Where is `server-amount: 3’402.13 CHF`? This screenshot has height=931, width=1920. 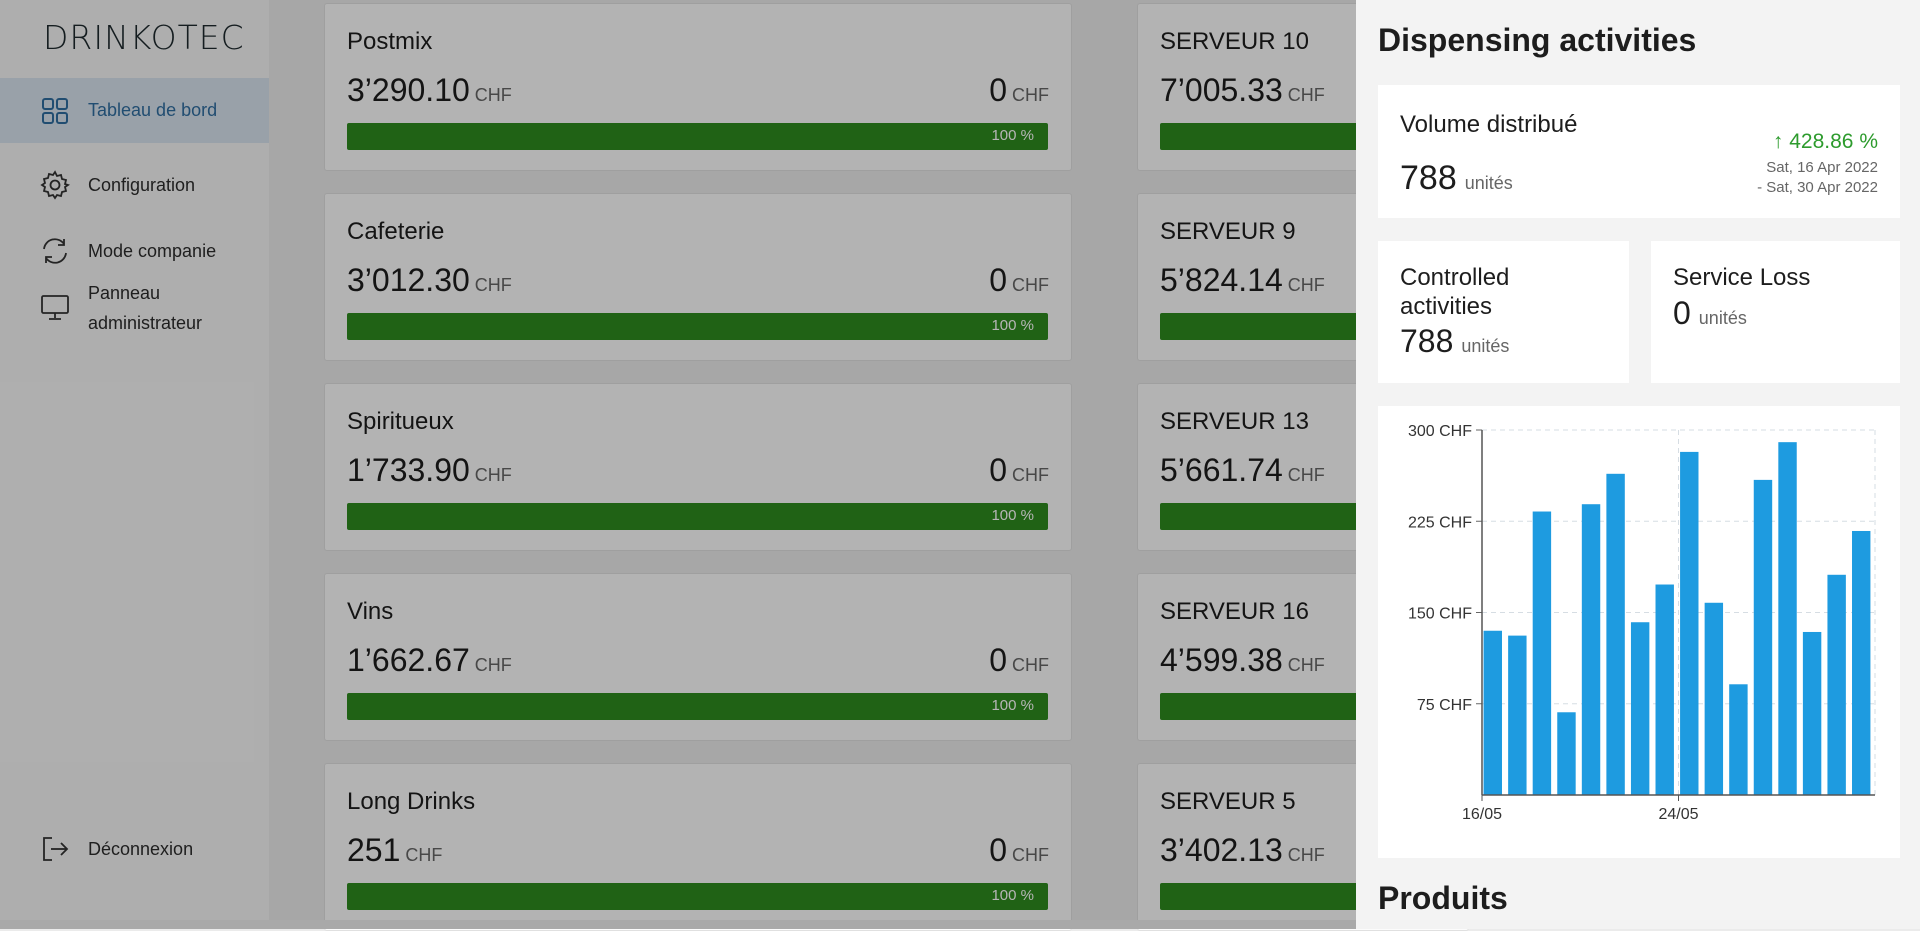
server-amount: 3’402.13 CHF is located at coordinates (1242, 850).